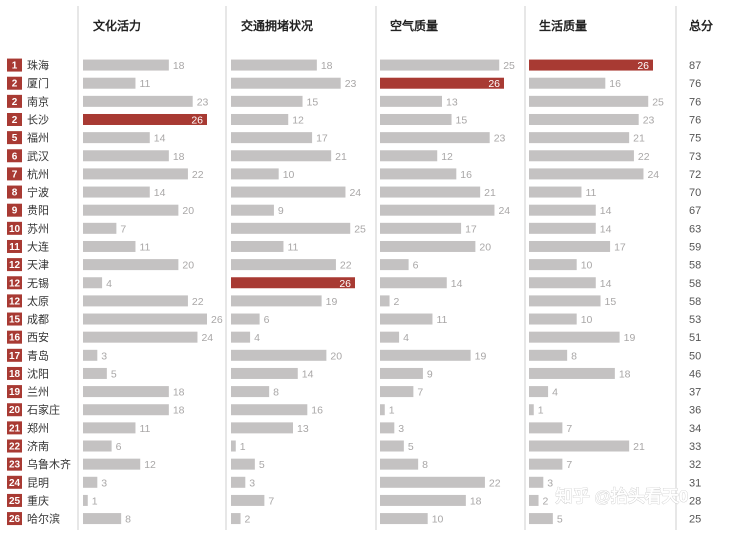 The height and width of the screenshot is (534, 748). What do you see at coordinates (695, 501) in the screenshot?
I see `total-score: 28` at bounding box center [695, 501].